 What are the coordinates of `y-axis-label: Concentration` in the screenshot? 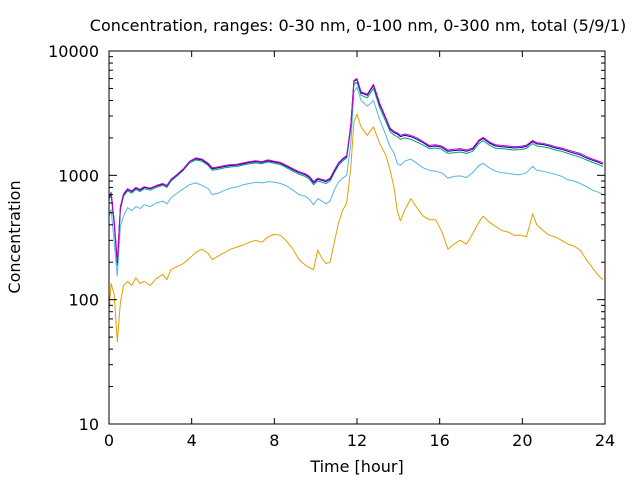 It's located at (14, 236).